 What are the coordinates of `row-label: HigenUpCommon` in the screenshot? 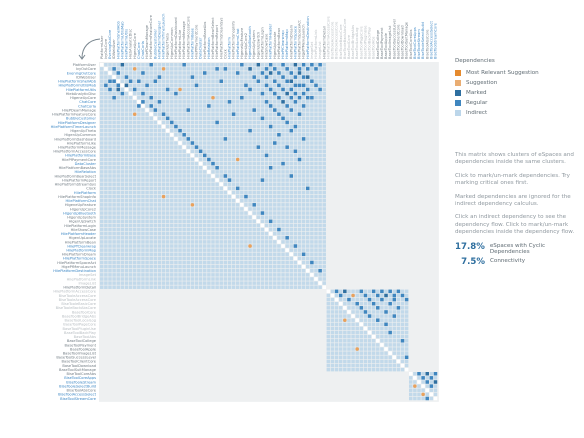 It's located at (80, 135).